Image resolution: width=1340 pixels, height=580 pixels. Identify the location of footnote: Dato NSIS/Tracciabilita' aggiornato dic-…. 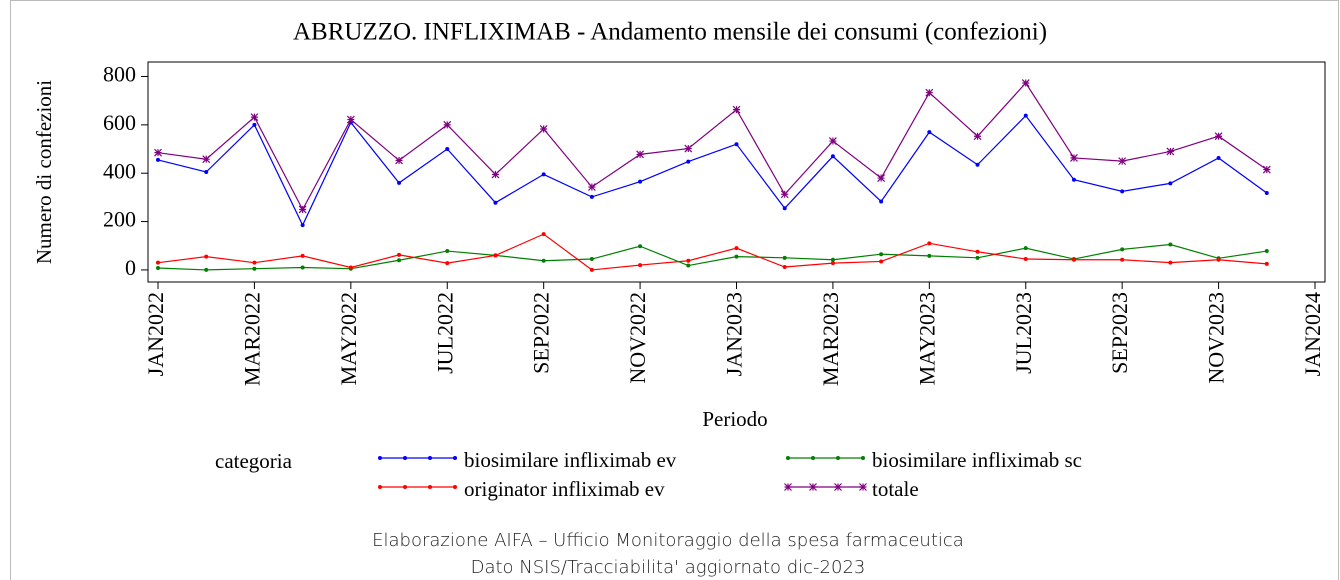
(668, 567).